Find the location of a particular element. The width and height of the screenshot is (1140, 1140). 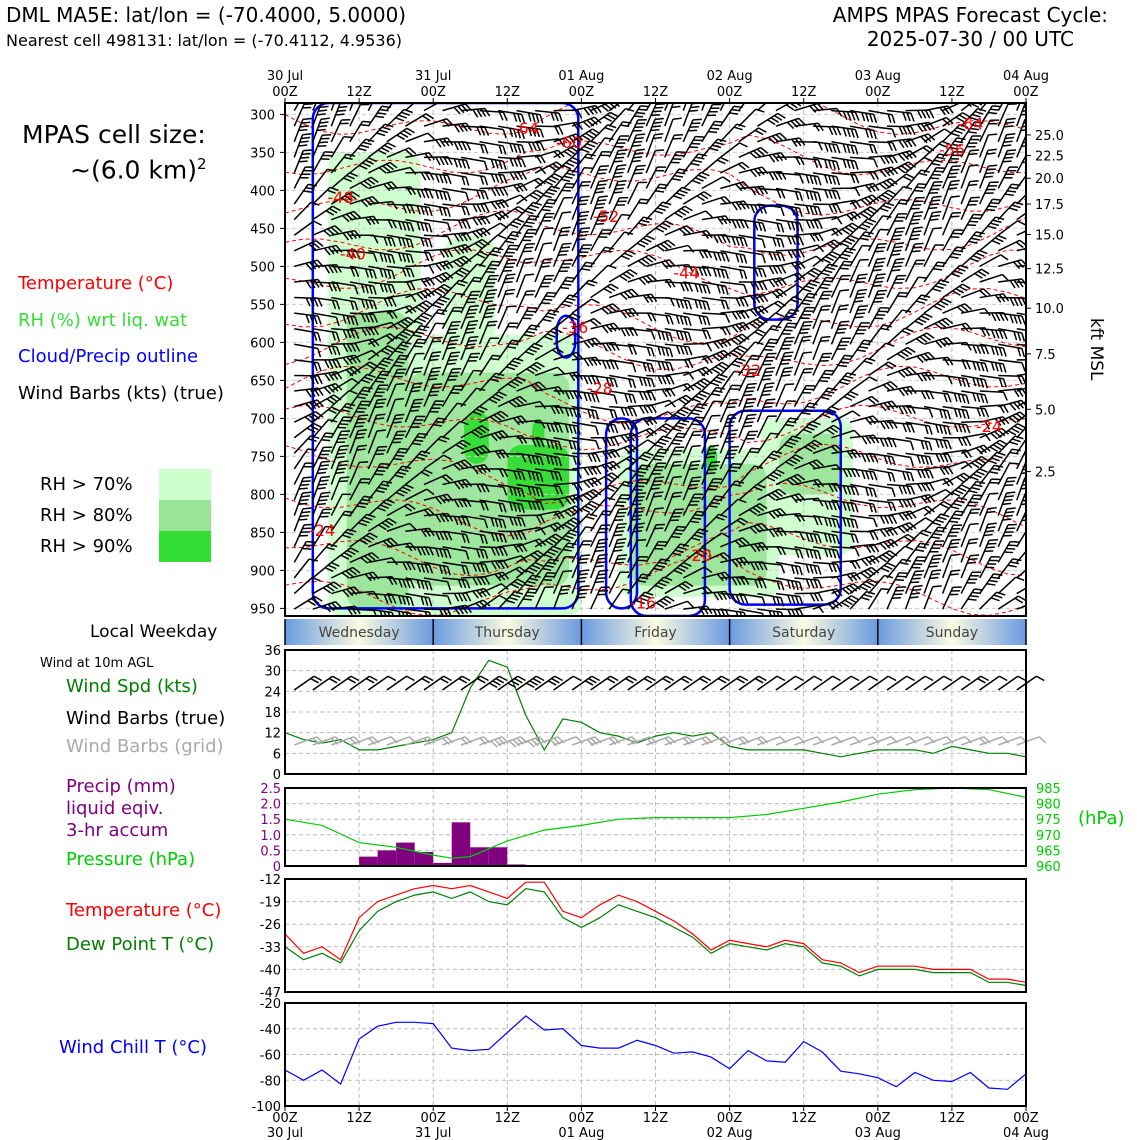

weekday-name: Saturday is located at coordinates (803, 633).